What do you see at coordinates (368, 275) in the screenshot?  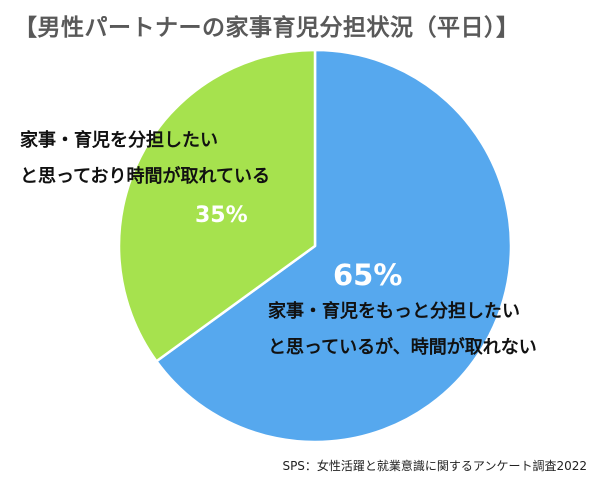 I see `slice-value-label-65: 65%` at bounding box center [368, 275].